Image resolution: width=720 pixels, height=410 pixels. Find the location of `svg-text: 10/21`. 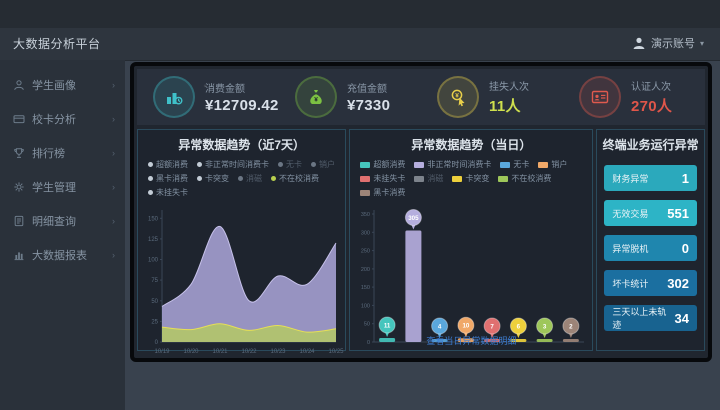

svg-text: 10/21 is located at coordinates (220, 352).